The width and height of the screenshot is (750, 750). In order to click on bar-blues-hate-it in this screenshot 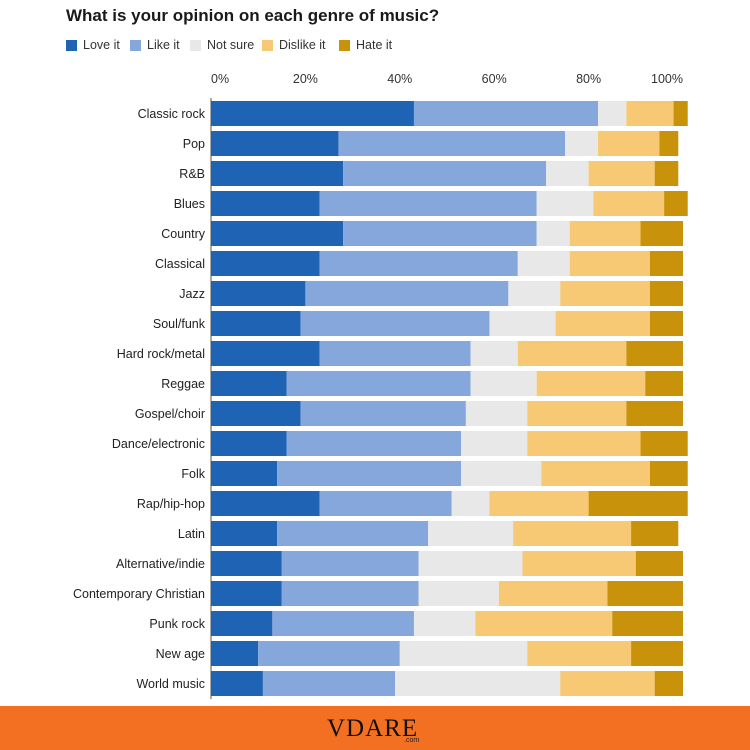, I will do `click(676, 203)`.